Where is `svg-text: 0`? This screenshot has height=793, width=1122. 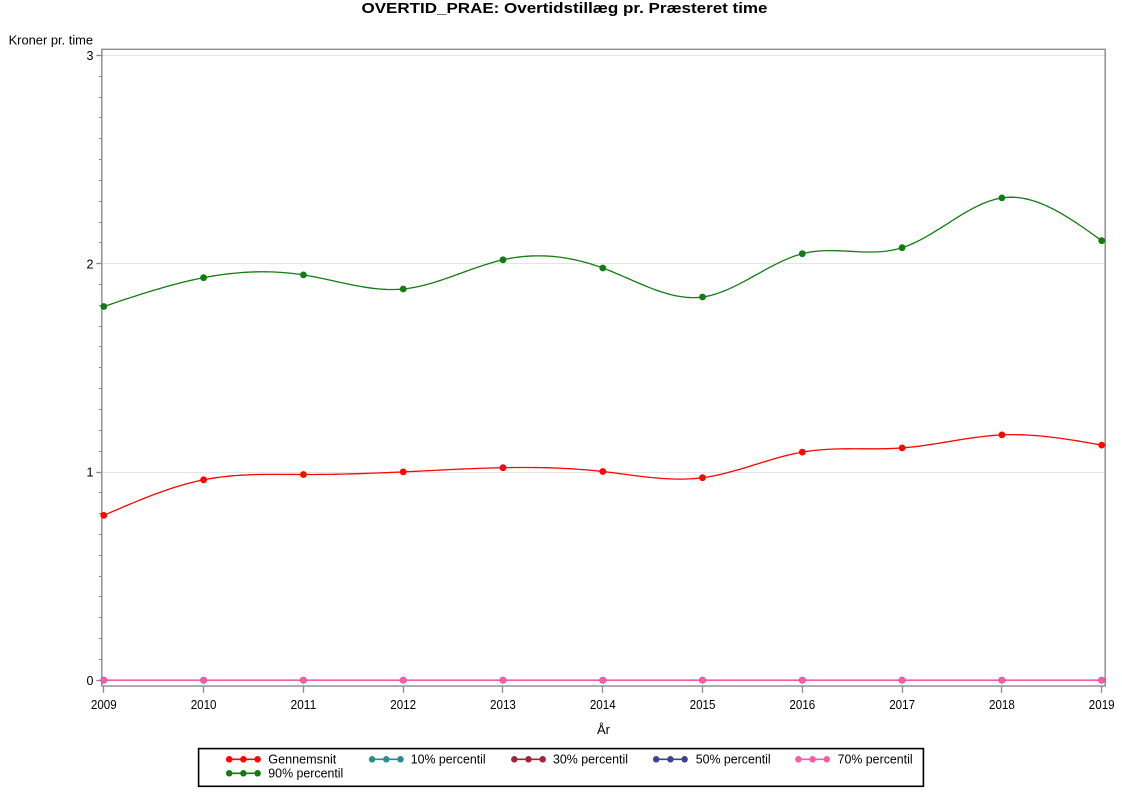
svg-text: 0 is located at coordinates (90, 681).